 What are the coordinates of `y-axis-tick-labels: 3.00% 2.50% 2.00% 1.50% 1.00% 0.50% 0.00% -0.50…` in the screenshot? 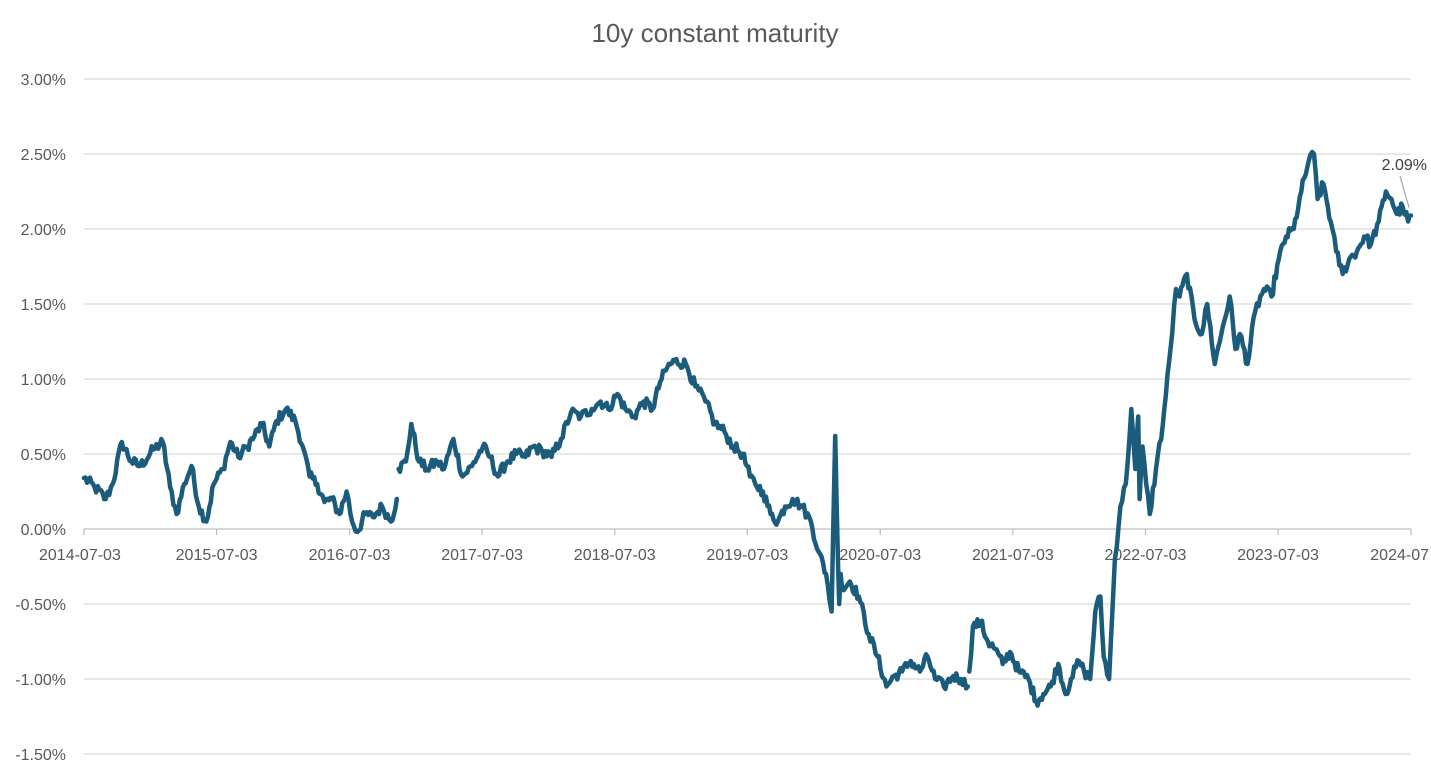 It's located at (40, 418).